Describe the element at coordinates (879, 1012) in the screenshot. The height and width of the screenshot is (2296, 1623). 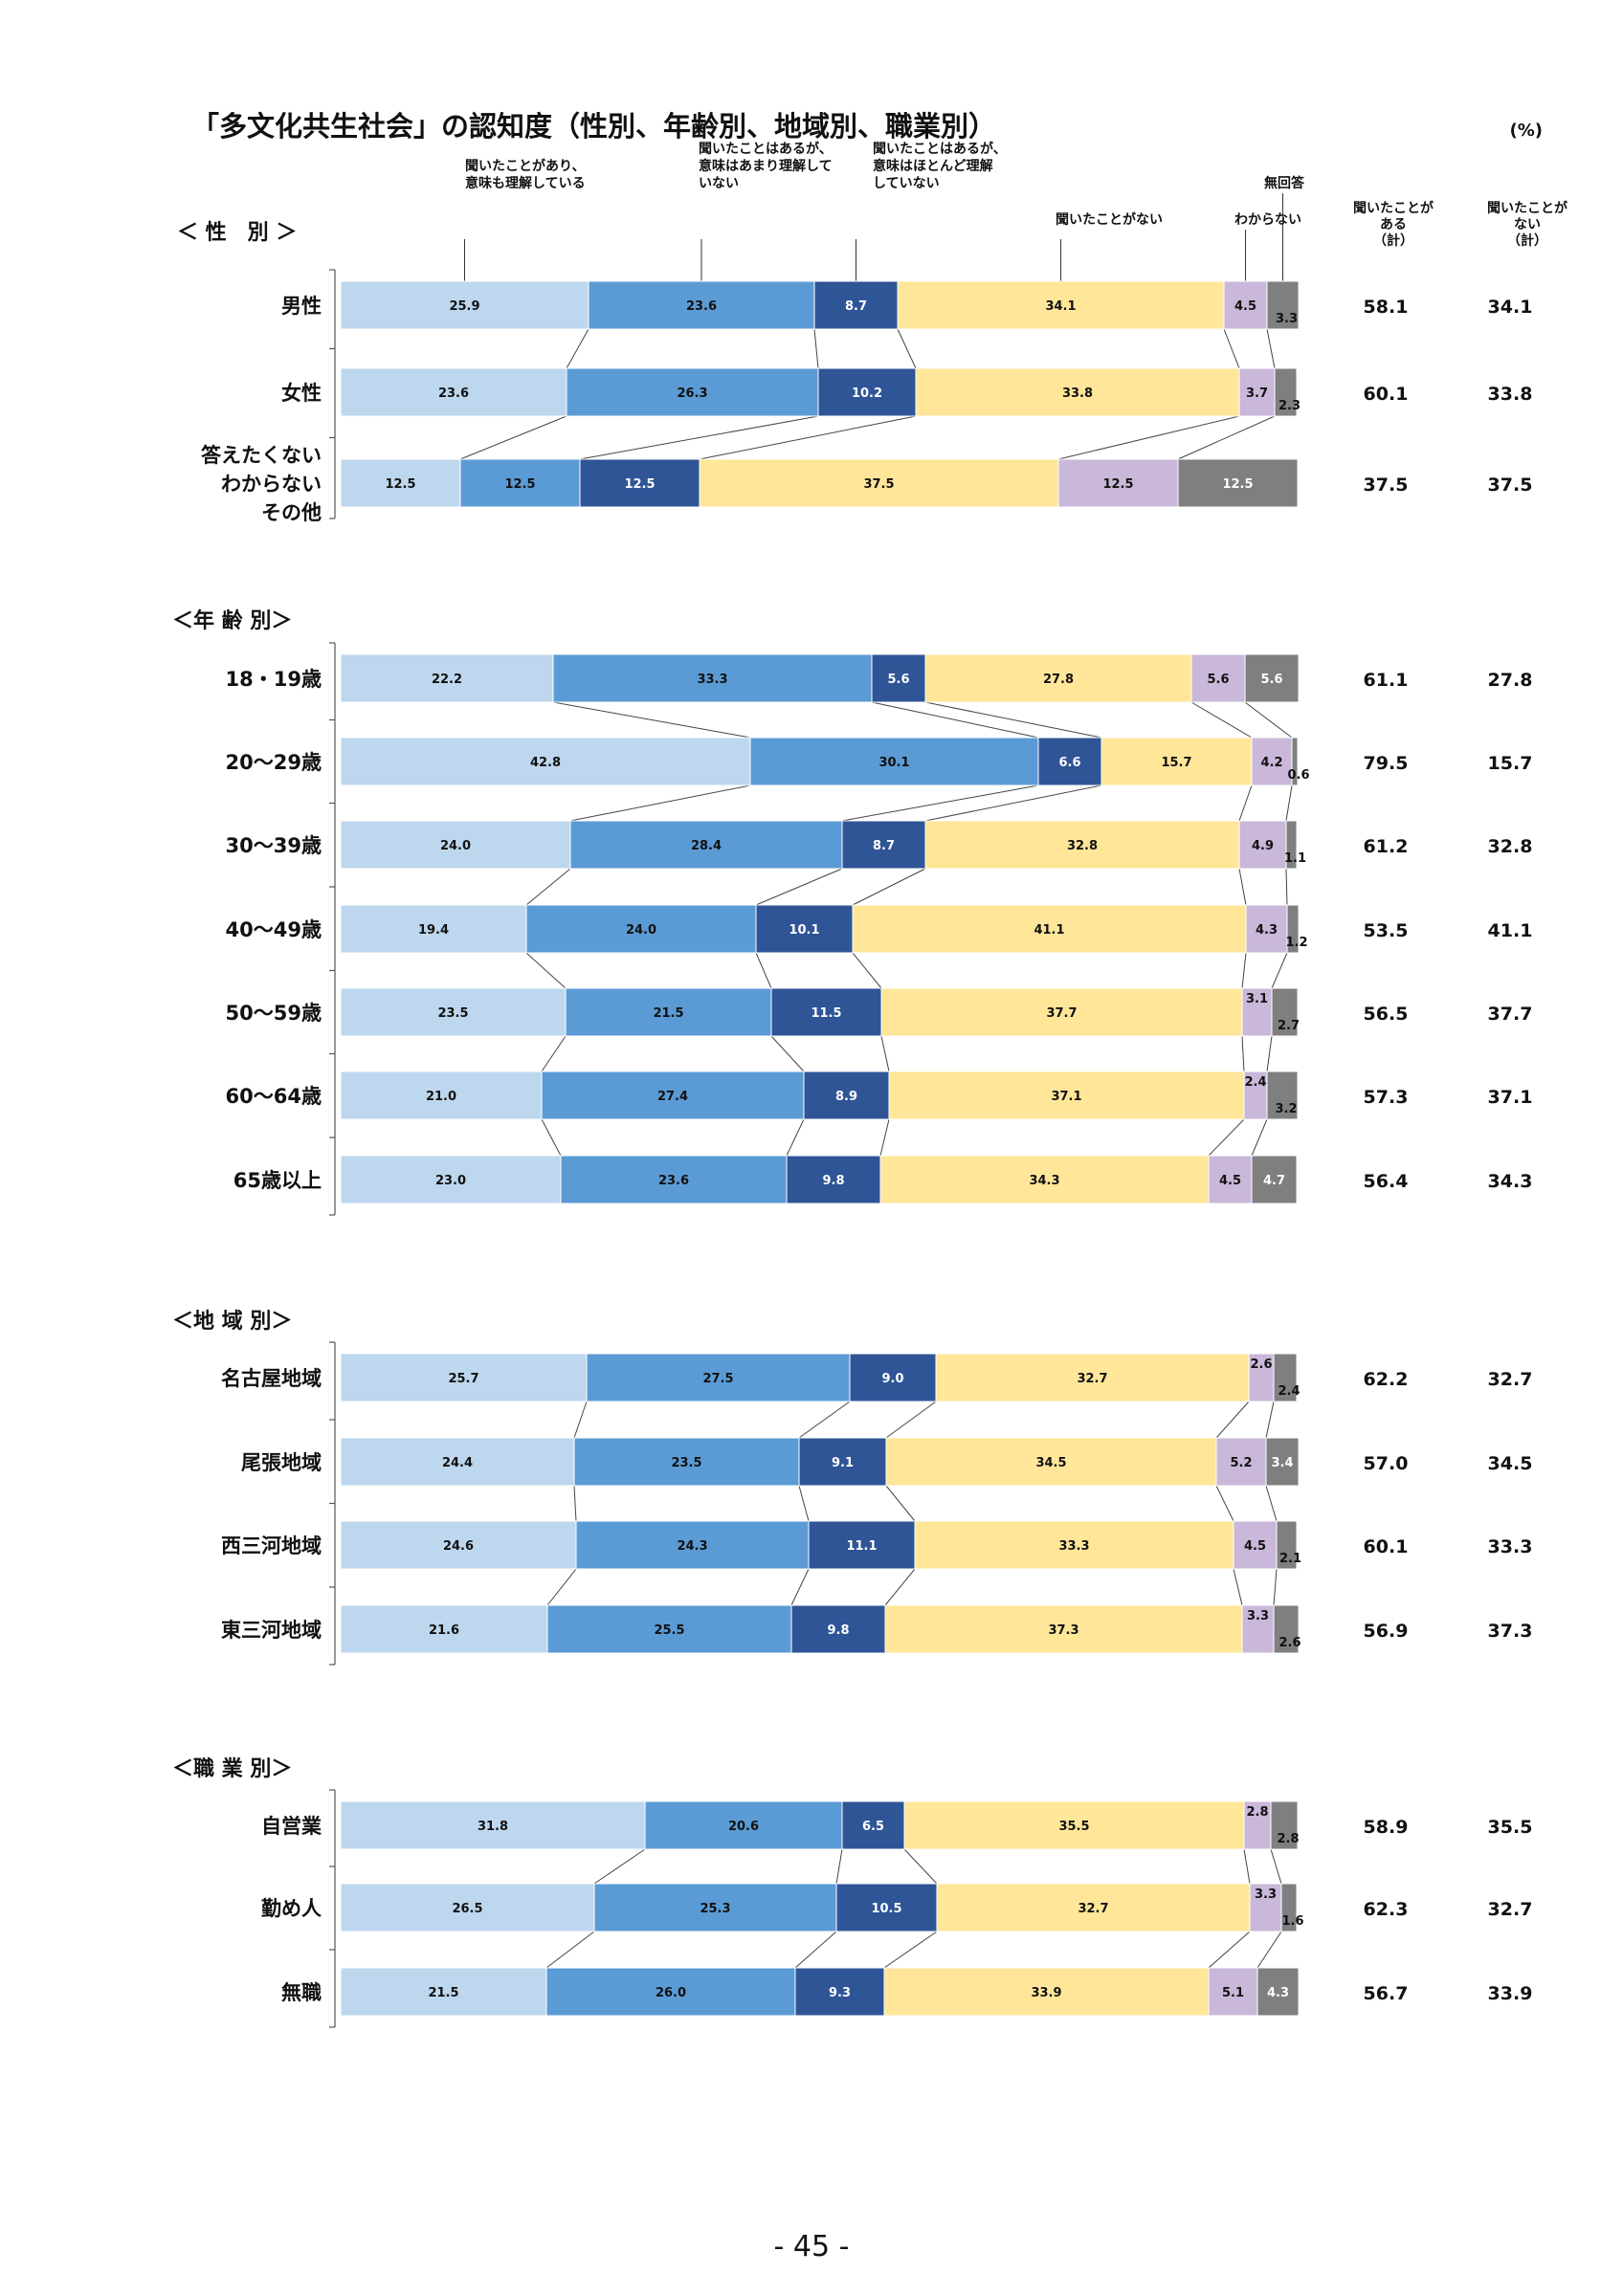
I see `bar-row: 50～59歳 23.5 21.5 11.5 37.7 3.1 2.7 56.5 37.7` at that location.